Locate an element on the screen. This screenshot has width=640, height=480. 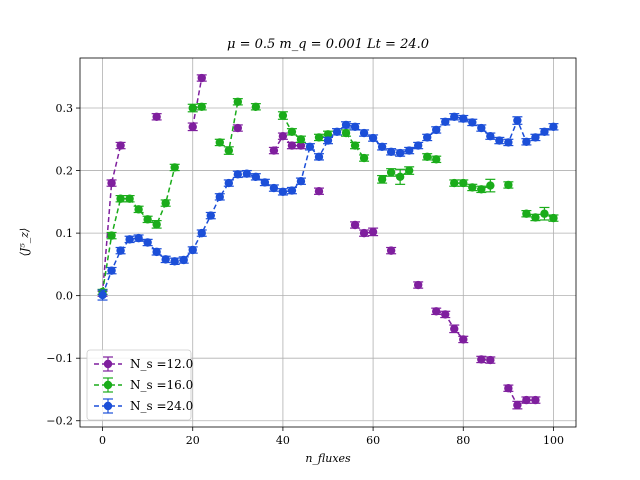
legend: N_s =12.0 N_s =16.0 N_s =24.0 is located at coordinates (140, 385).